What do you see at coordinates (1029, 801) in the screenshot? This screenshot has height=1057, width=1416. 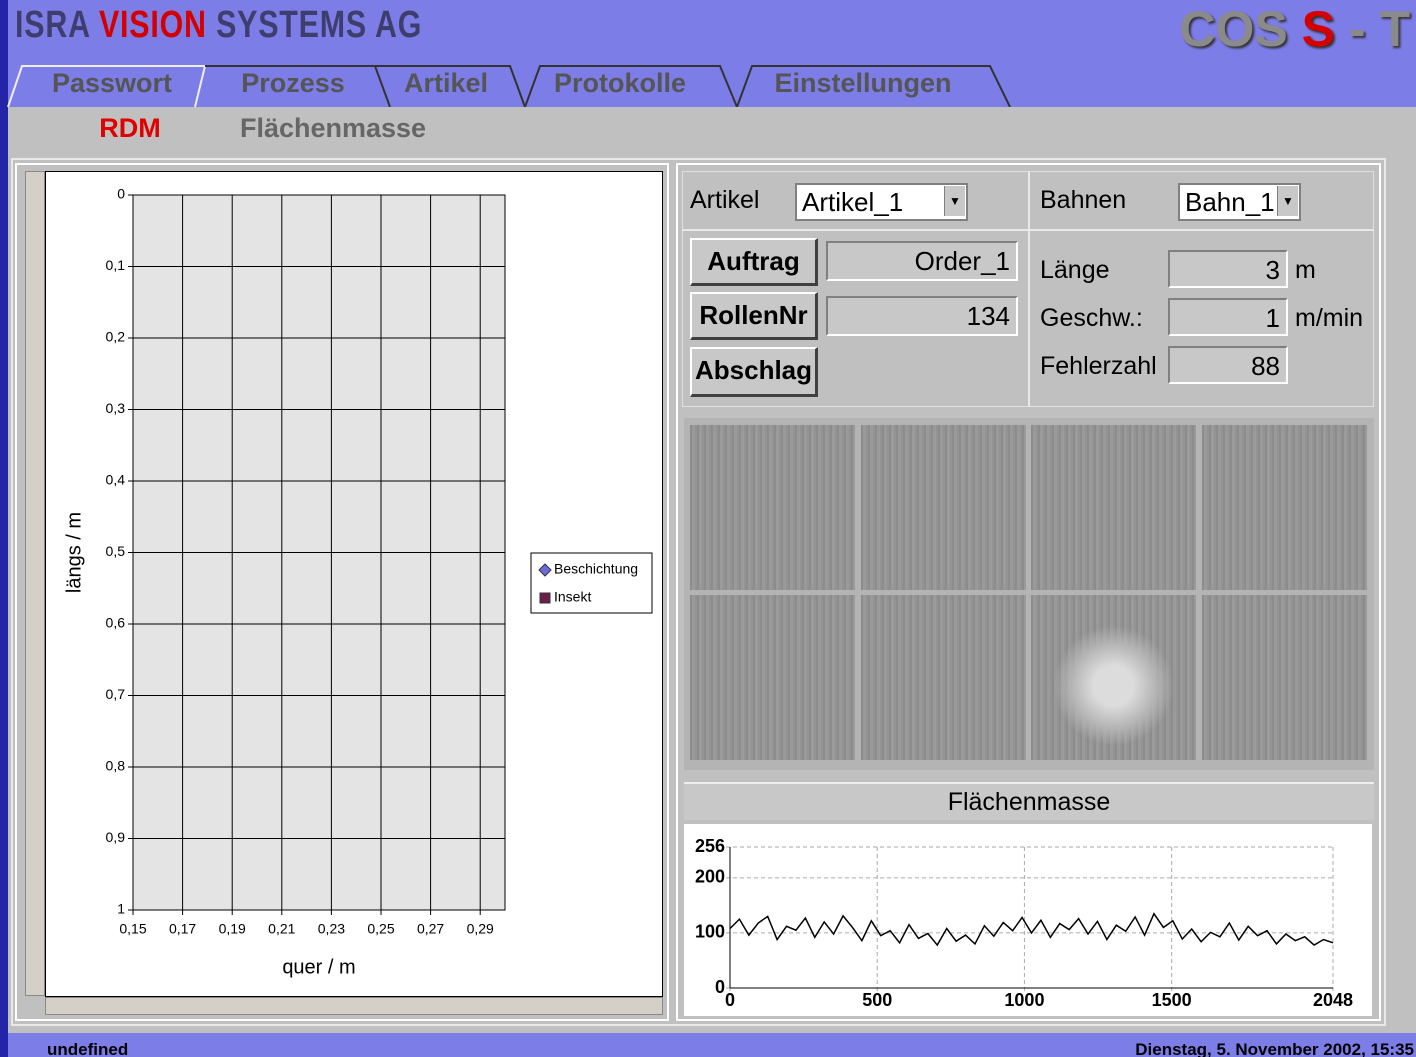 I see `chart-title: Flächenmasse` at bounding box center [1029, 801].